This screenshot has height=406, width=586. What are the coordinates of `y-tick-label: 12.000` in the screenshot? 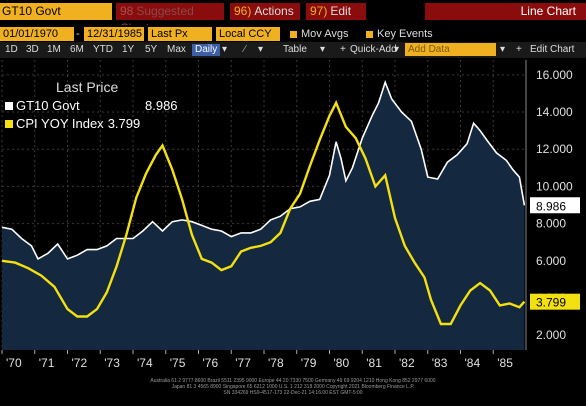 It's located at (554, 149).